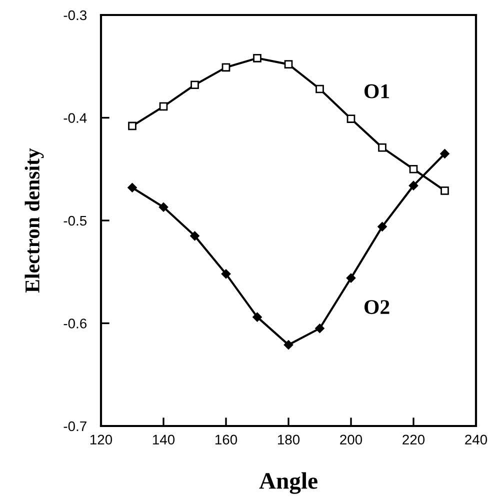 This screenshot has height=498, width=489. Describe the element at coordinates (288, 483) in the screenshot. I see `x-axis-title: Angle` at that location.